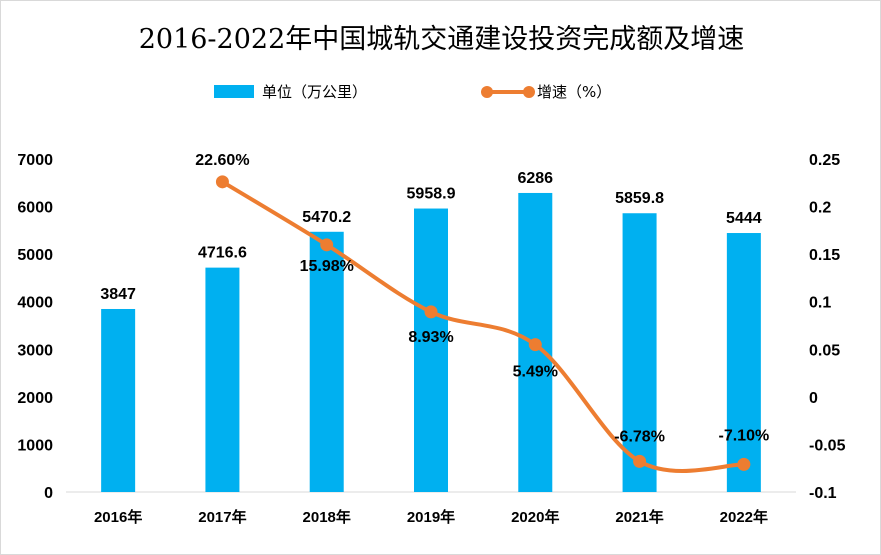 This screenshot has width=881, height=555. What do you see at coordinates (744, 435) in the screenshot?
I see `line-data-label: -7.10%` at bounding box center [744, 435].